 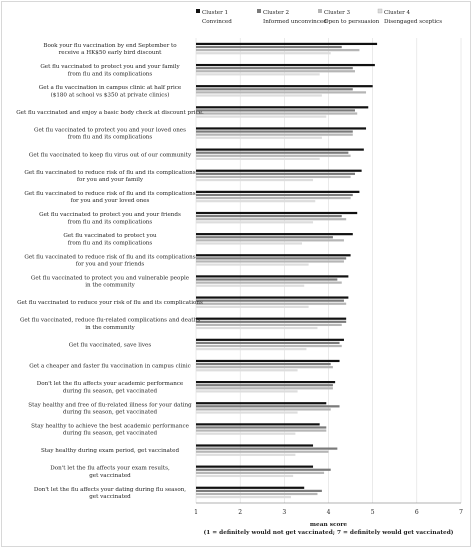 I want to click on legend-label: Cluster 2, so click(x=276, y=13).